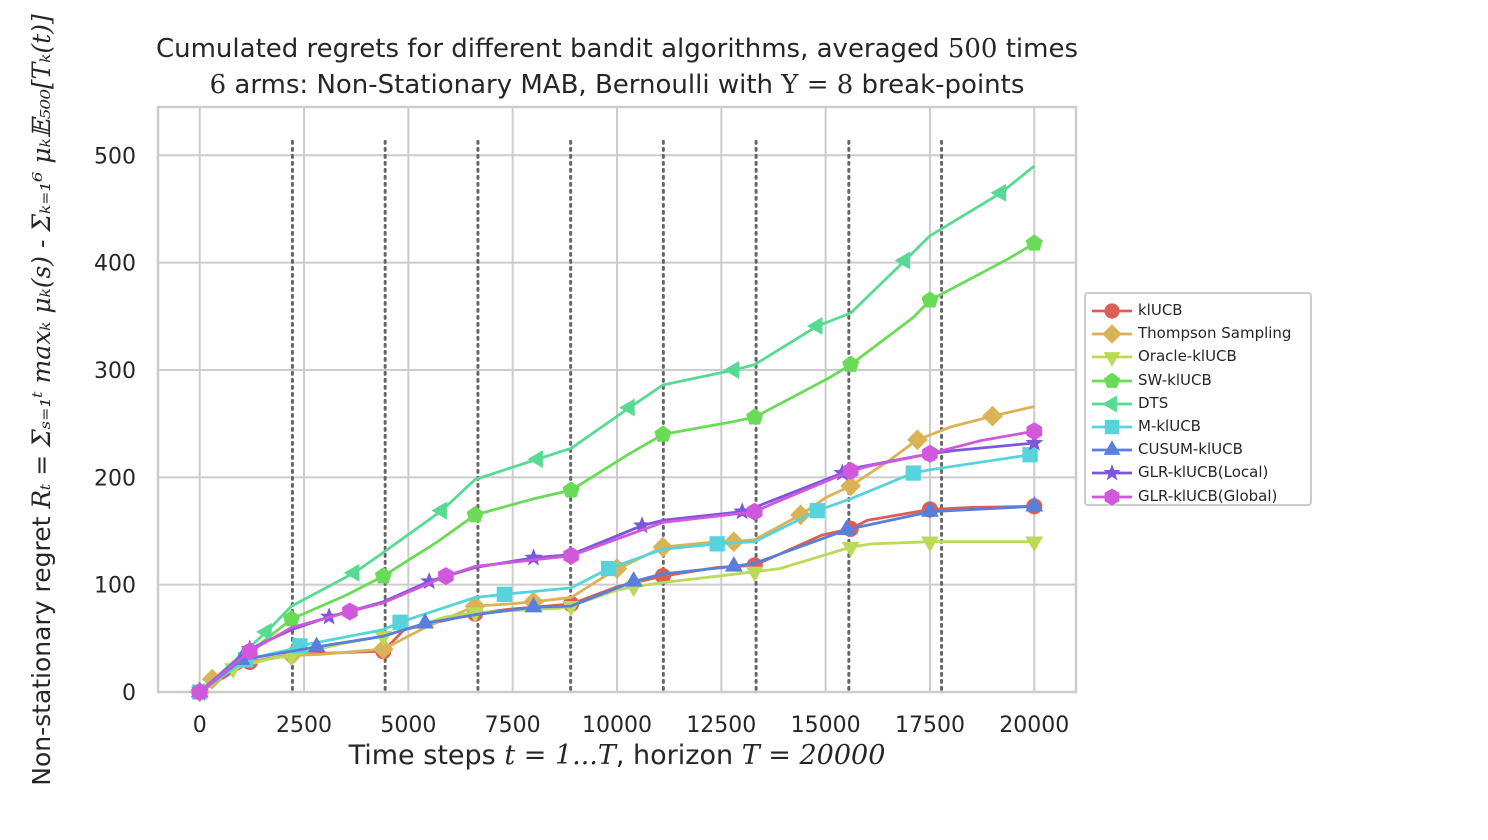  I want to click on x-axis-label: Time steps t = 1...T, horizon T = 20000, so click(617, 755).